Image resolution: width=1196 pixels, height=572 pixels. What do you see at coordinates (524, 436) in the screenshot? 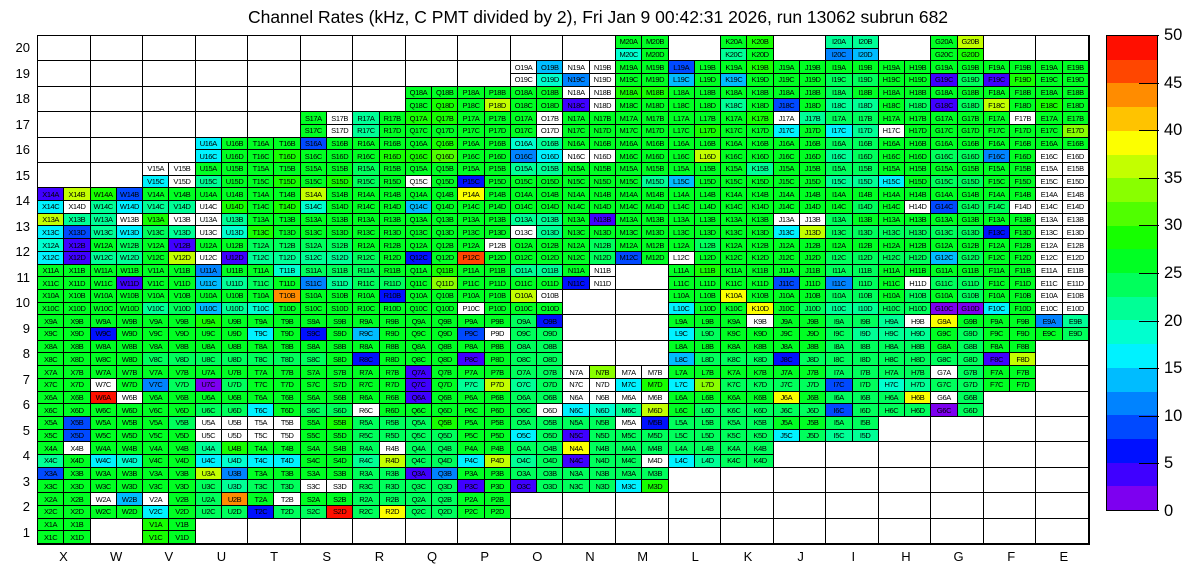
I see `grid-cell-O5C: O5C` at bounding box center [524, 436].